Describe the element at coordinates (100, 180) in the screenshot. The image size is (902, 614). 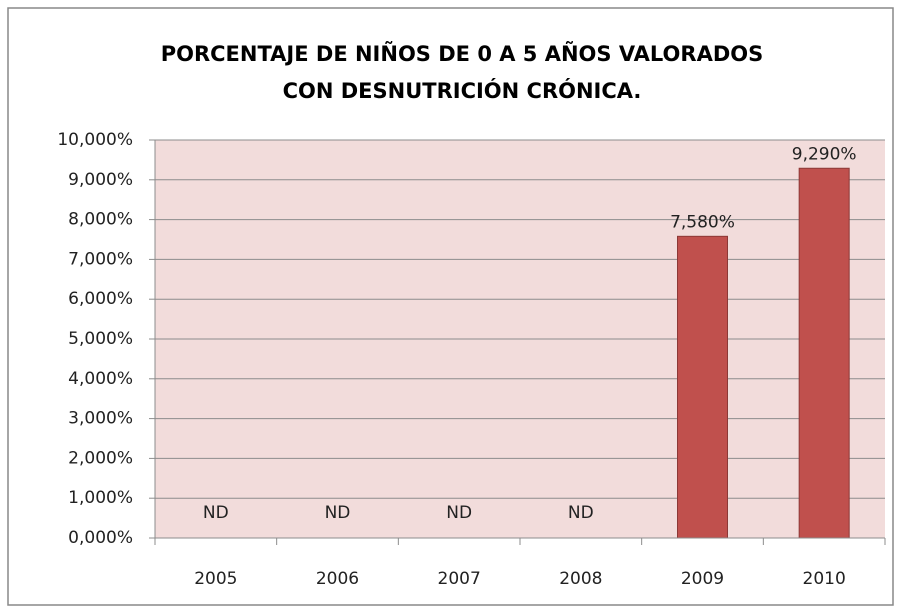
I see `y-tick-label: 9,000%` at that location.